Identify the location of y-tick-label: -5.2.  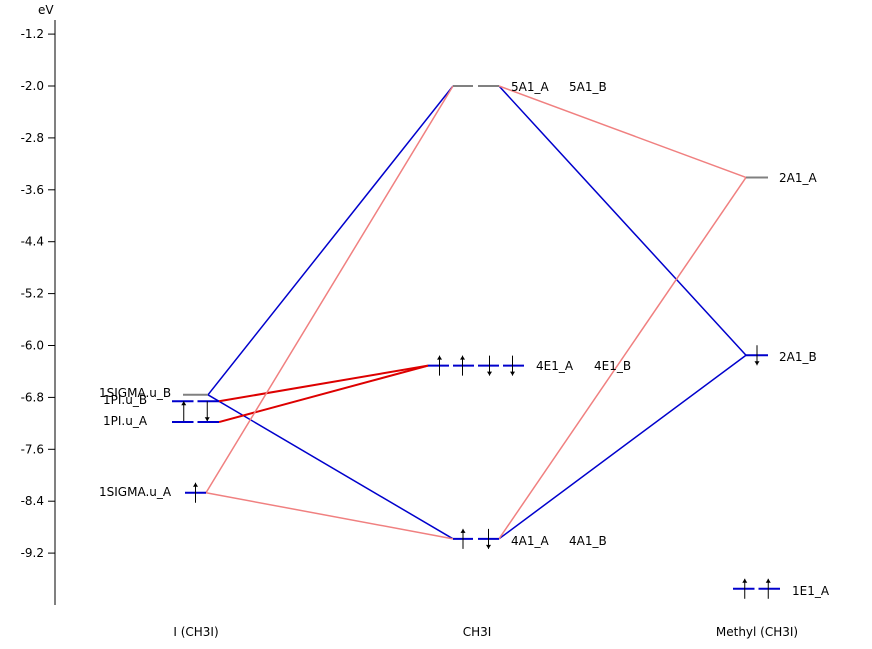
(32, 294).